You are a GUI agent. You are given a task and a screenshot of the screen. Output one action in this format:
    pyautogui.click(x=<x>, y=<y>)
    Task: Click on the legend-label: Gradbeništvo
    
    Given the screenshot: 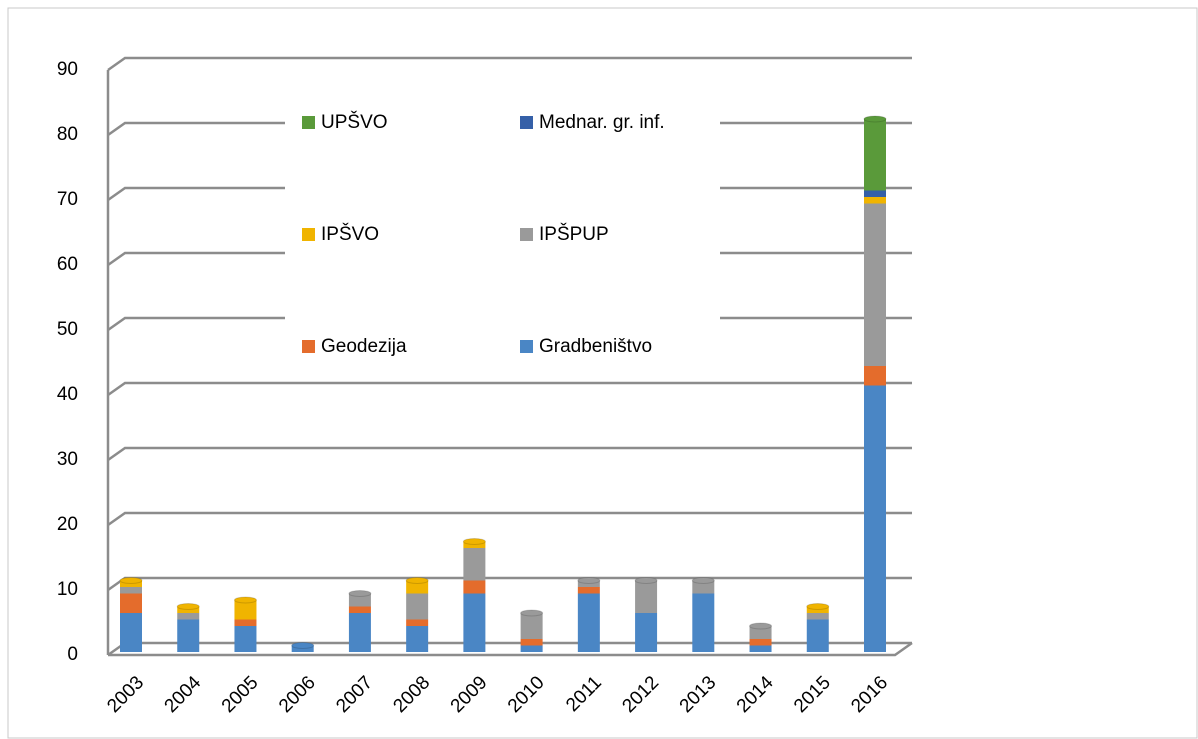 What is the action you would take?
    pyautogui.click(x=595, y=346)
    